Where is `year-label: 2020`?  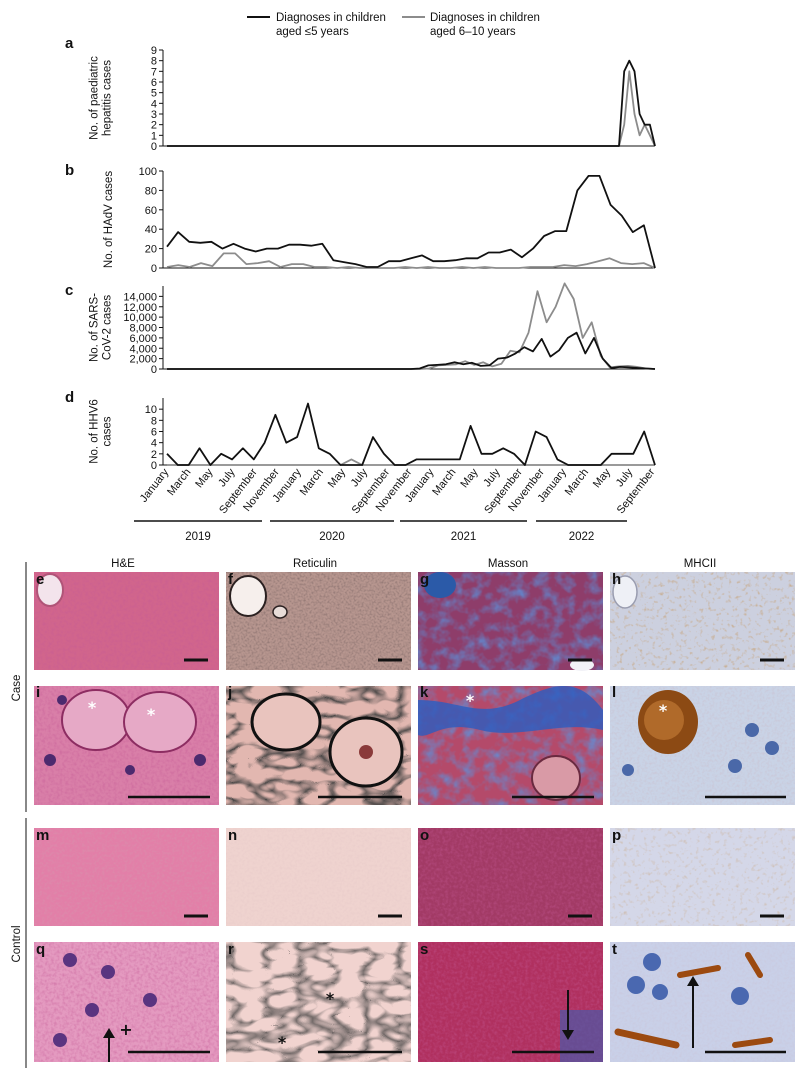 year-label: 2020 is located at coordinates (332, 537).